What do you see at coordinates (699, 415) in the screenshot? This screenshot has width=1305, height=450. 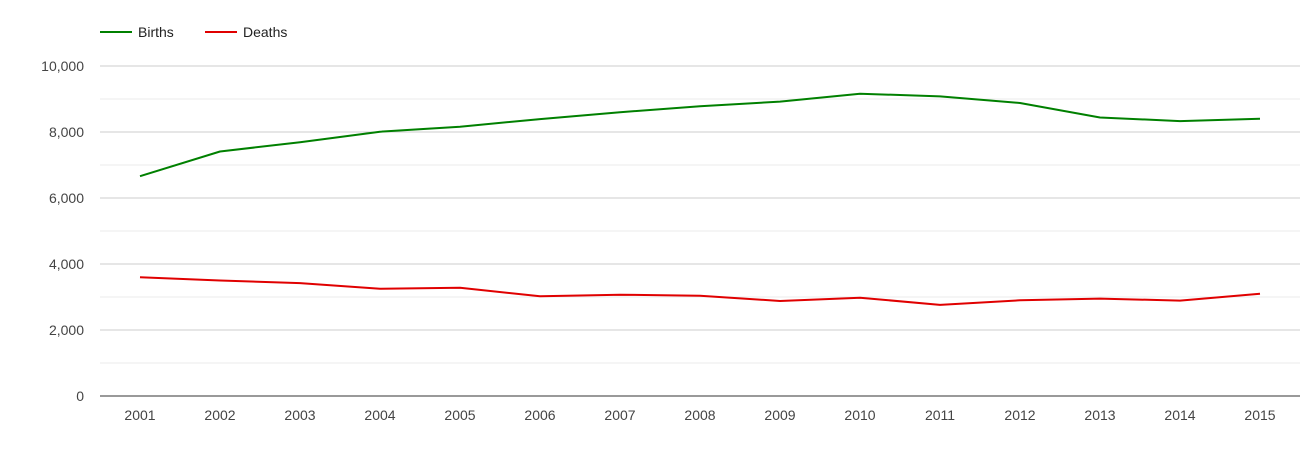 I see `x-tick-label: 2008` at bounding box center [699, 415].